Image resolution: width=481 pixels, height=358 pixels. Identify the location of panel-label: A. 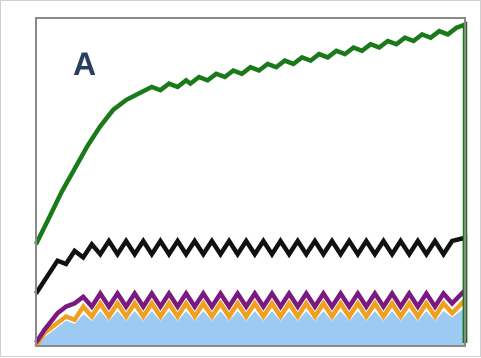
(84, 64).